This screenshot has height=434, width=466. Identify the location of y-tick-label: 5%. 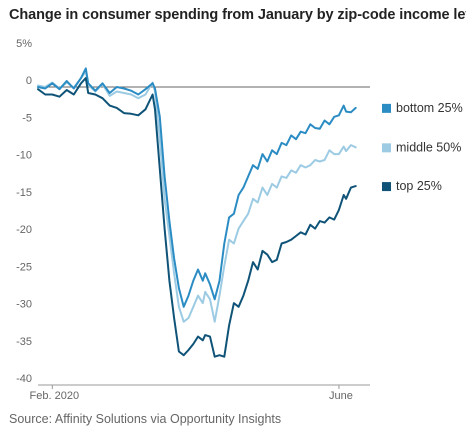
(24, 44).